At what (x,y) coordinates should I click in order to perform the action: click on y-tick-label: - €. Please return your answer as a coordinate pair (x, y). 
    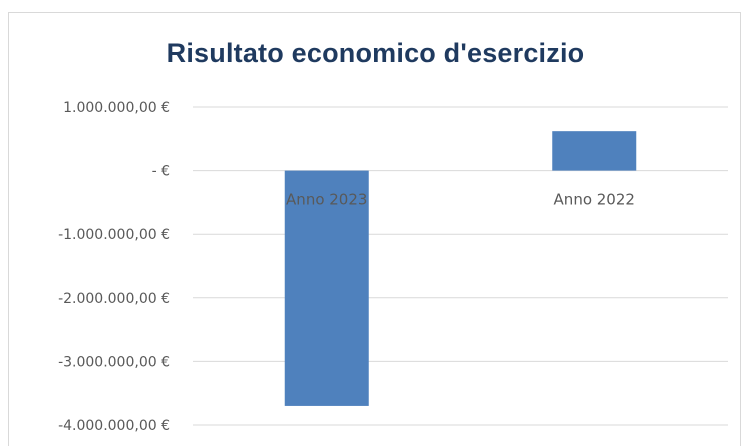
    Looking at the image, I should click on (161, 172).